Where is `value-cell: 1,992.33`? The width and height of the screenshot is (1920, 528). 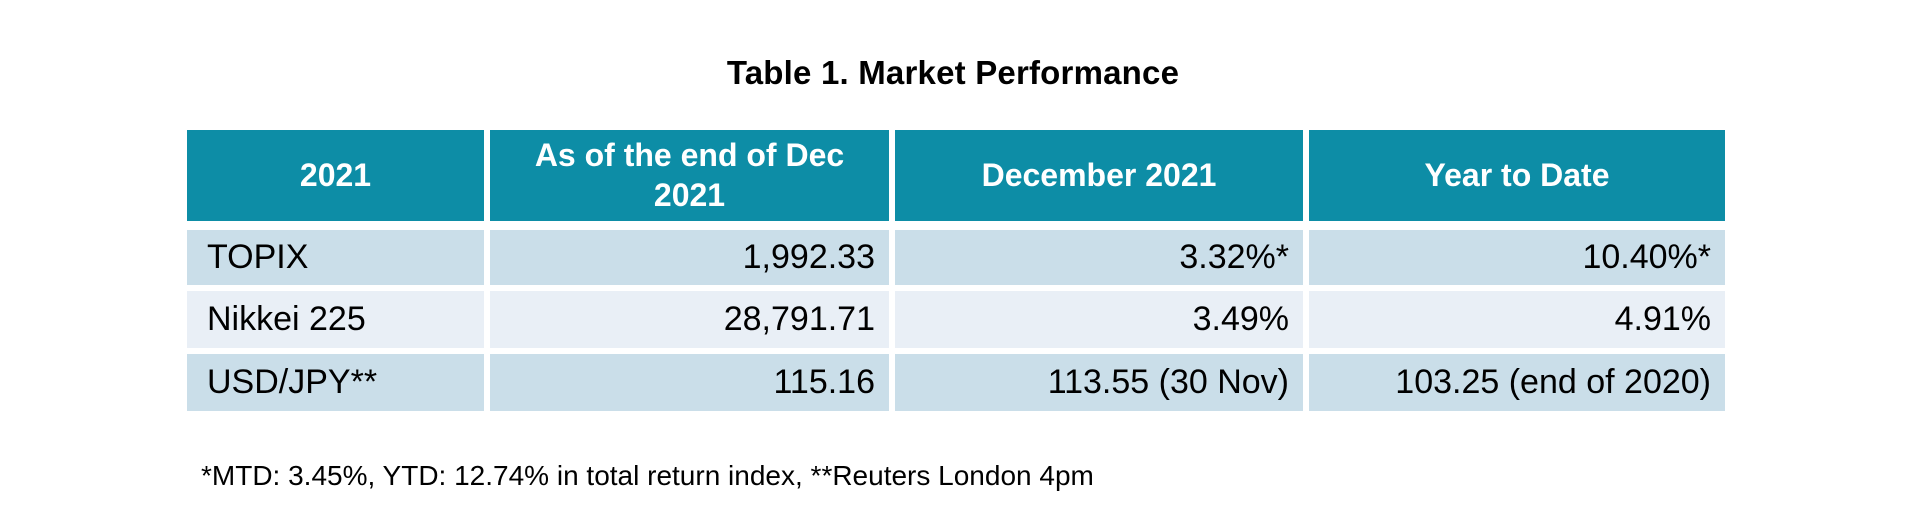 value-cell: 1,992.33 is located at coordinates (689, 256).